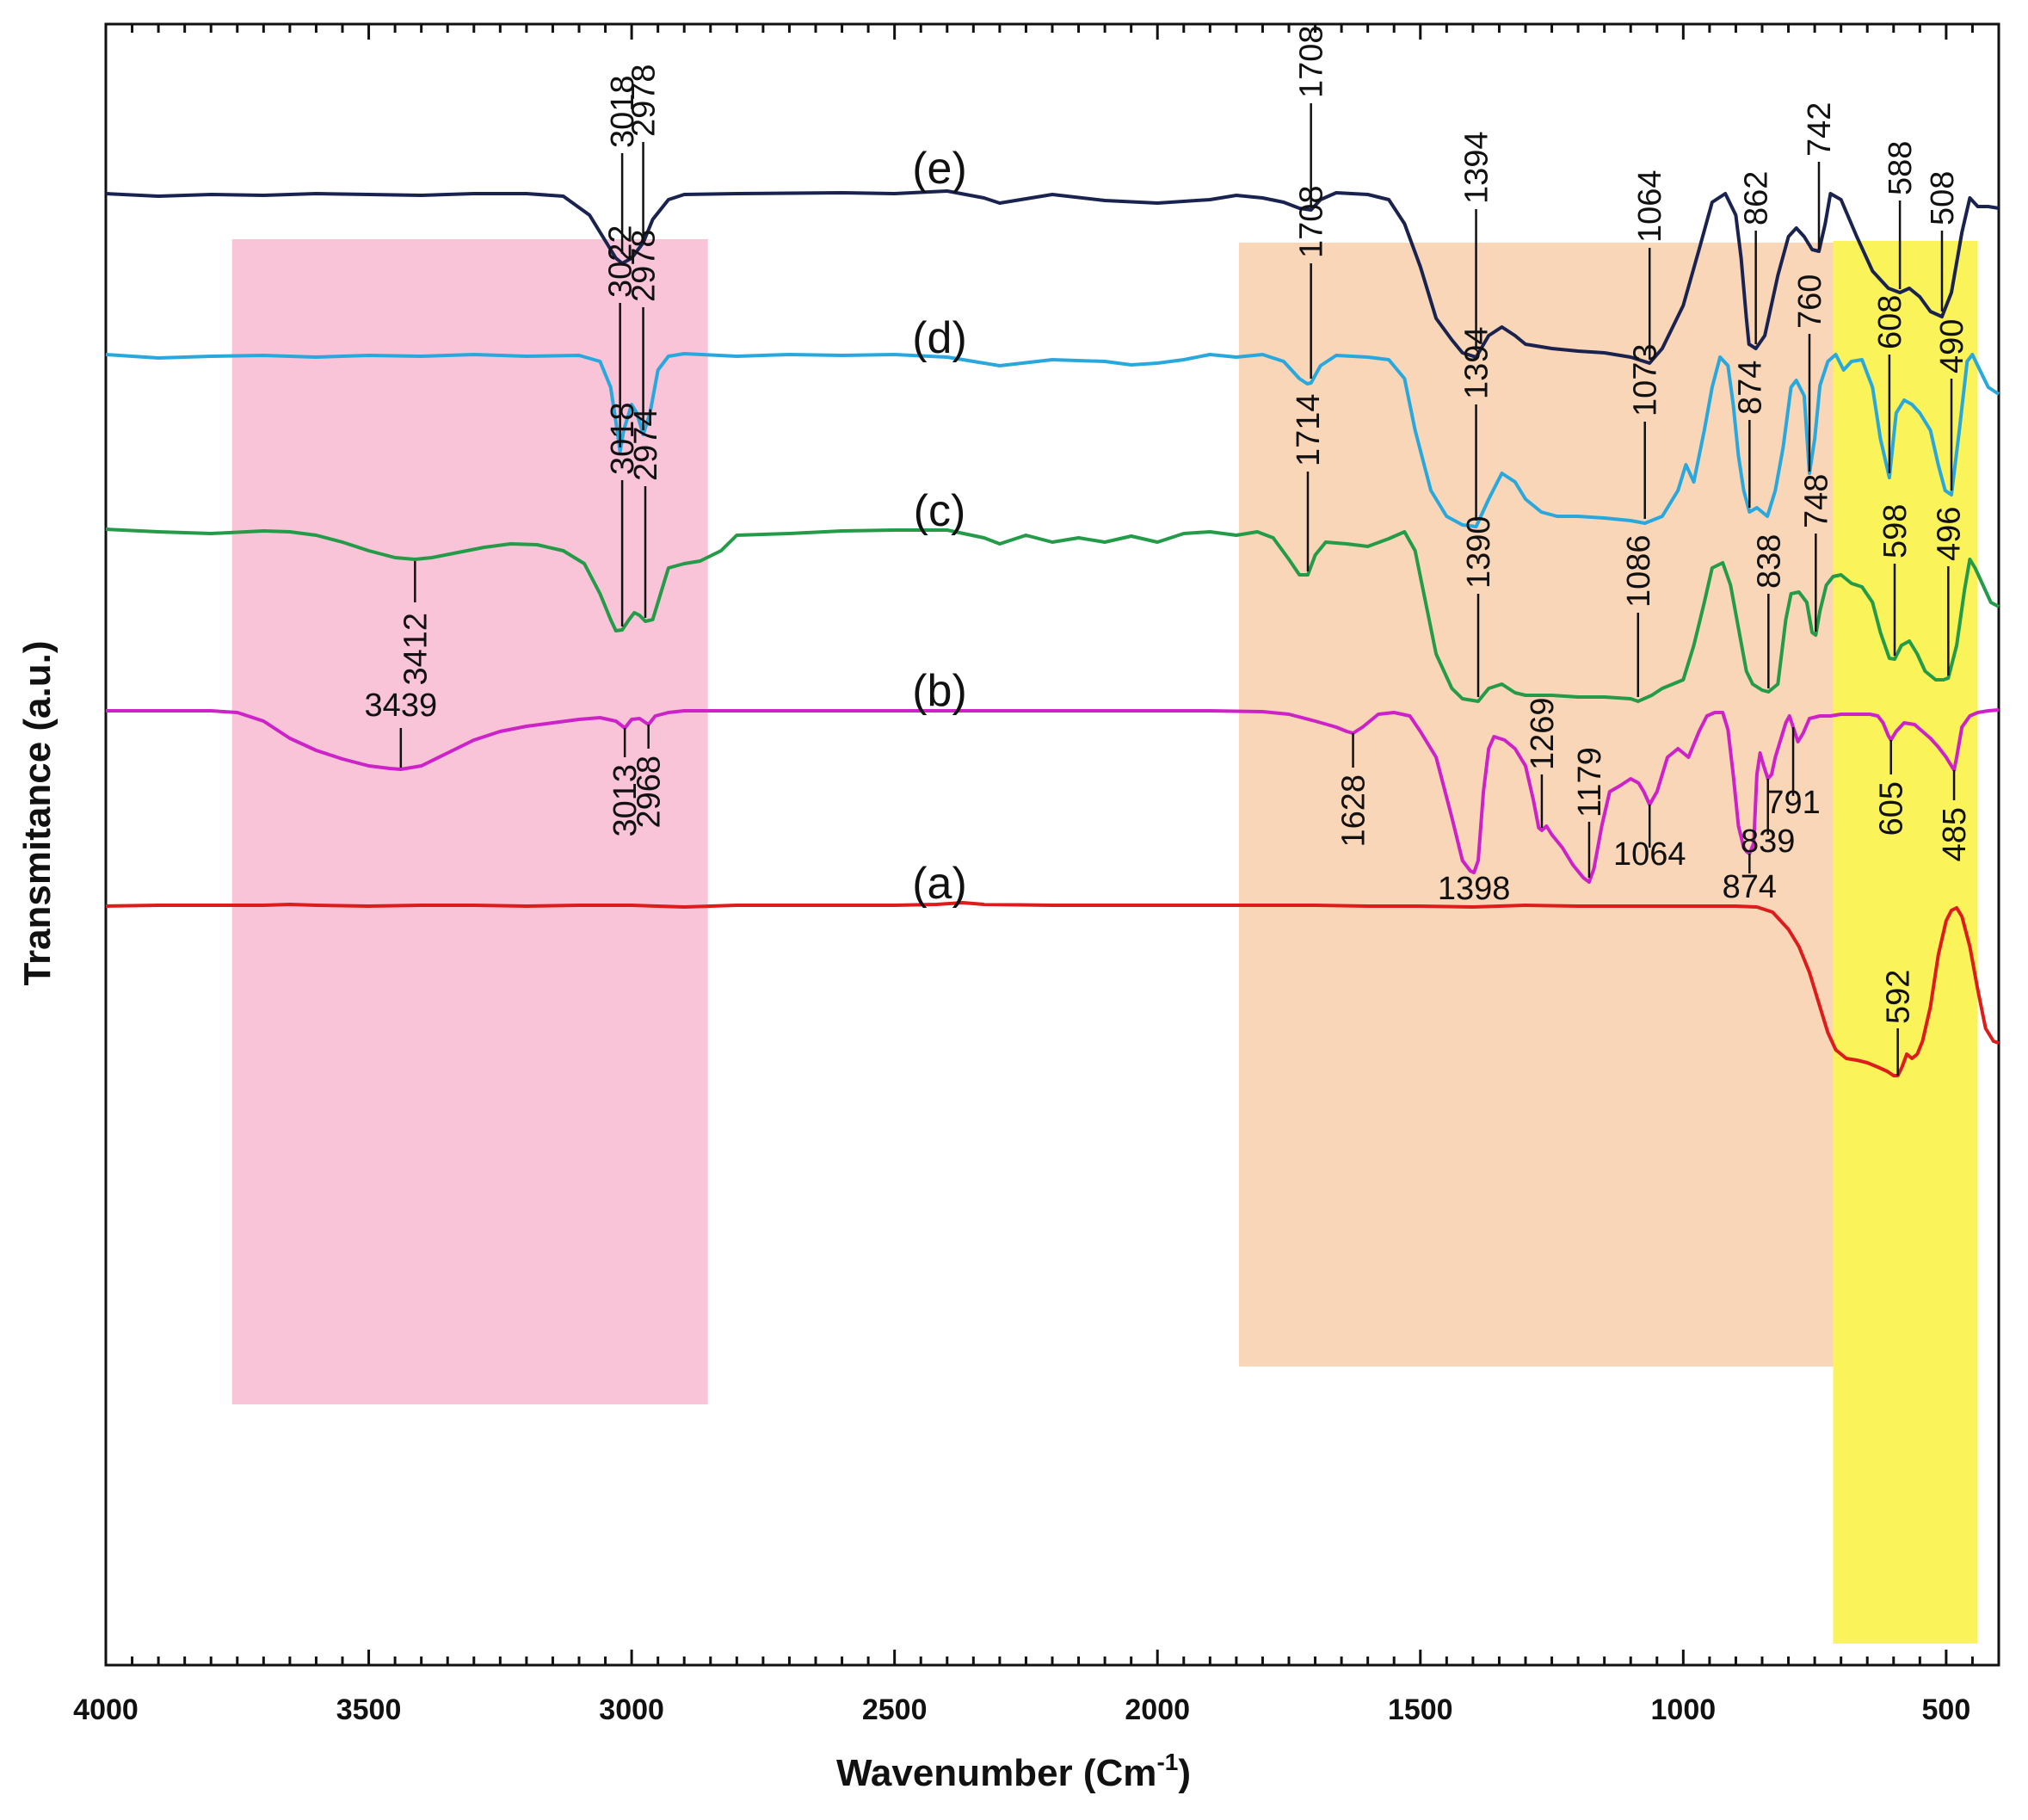 This screenshot has width=2028, height=1820. What do you see at coordinates (1892, 809) in the screenshot?
I see `peak-label: 605` at bounding box center [1892, 809].